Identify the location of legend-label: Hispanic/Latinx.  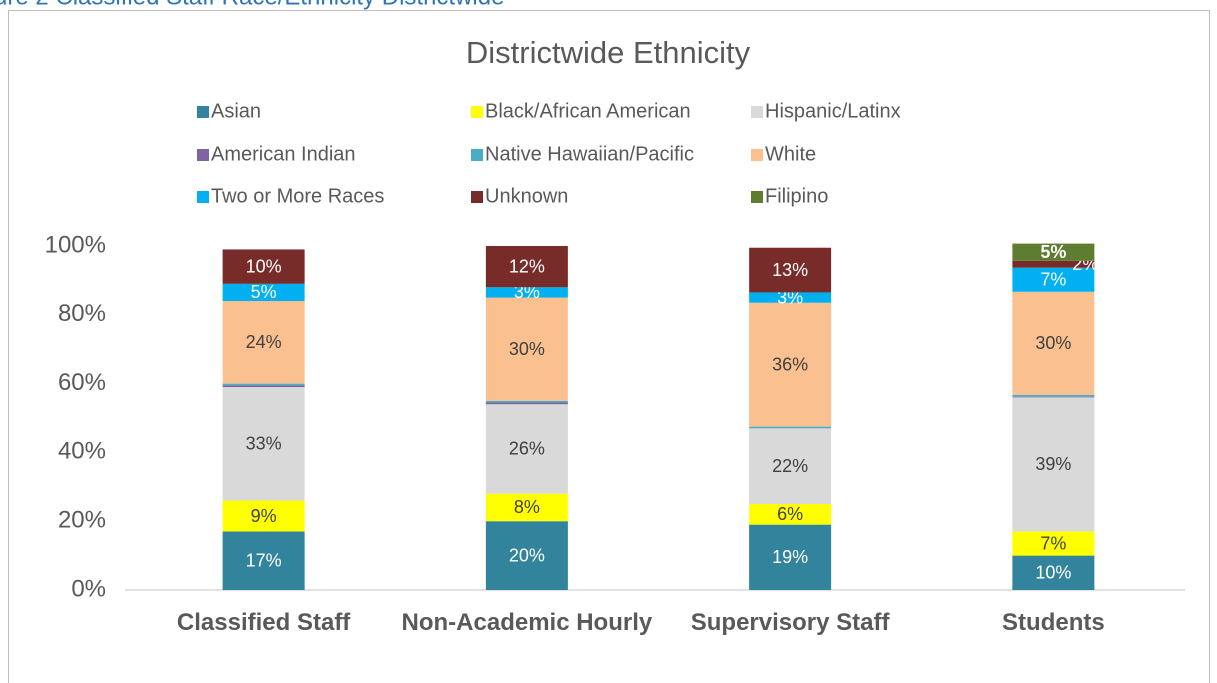
(833, 111).